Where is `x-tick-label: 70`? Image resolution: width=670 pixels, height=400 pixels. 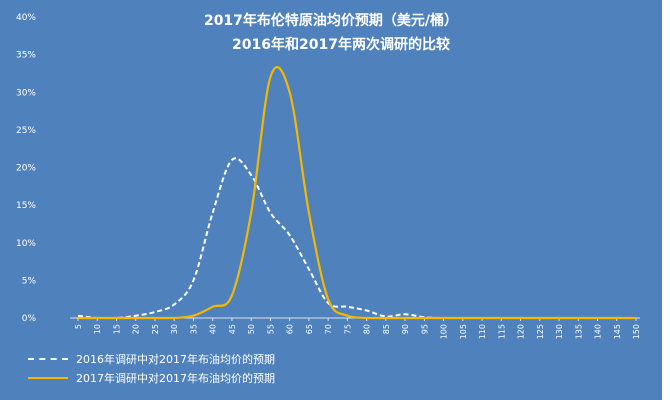
x-tick-label: 70 is located at coordinates (328, 329).